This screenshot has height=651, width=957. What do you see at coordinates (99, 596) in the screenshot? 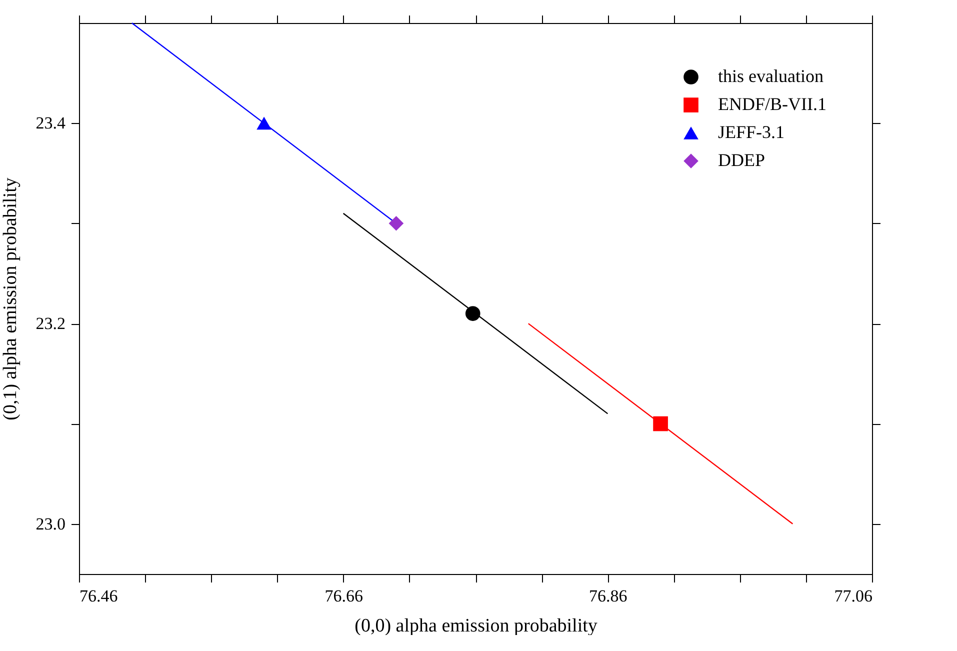
I see `x-tick-label: 76.46` at bounding box center [99, 596].